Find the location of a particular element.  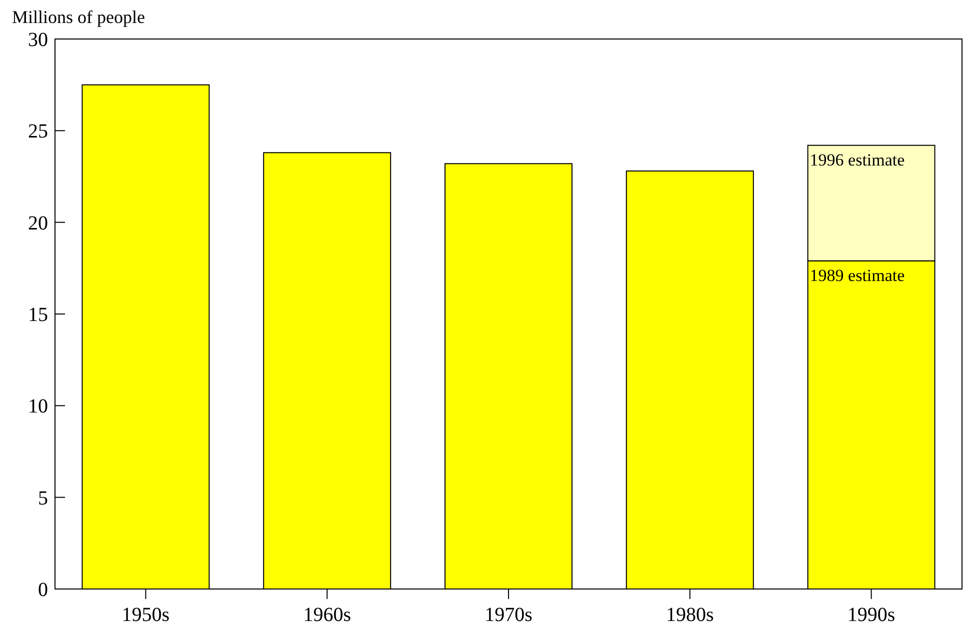

y-tick-label: 10 is located at coordinates (38, 407).